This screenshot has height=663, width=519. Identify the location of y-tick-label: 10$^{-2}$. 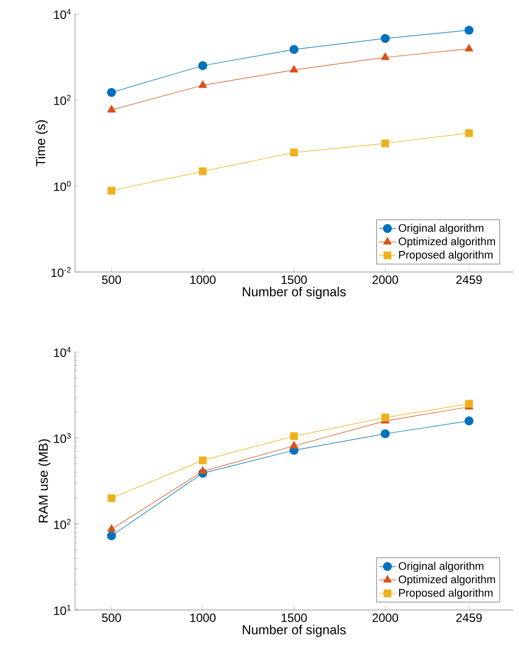
(61, 271).